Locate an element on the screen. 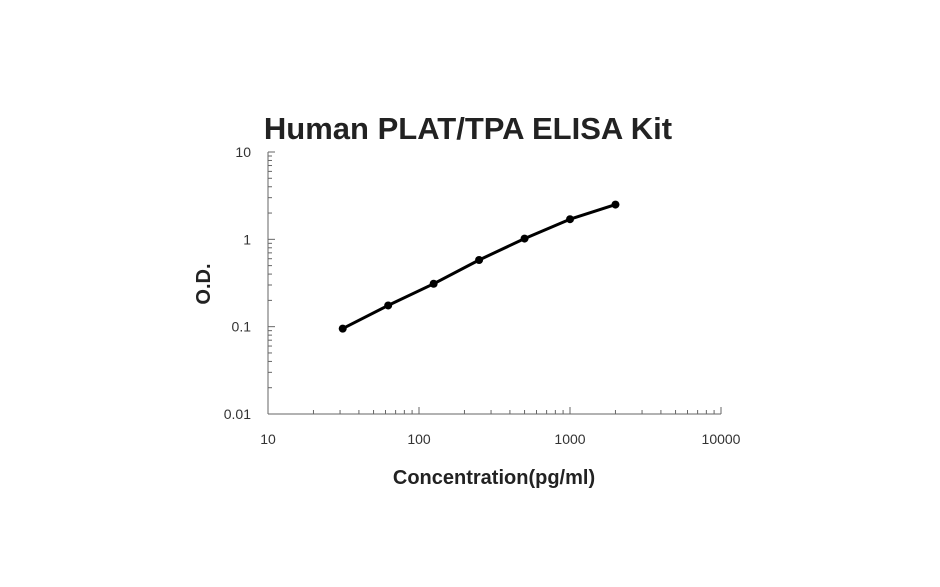 The height and width of the screenshot is (587, 940). x-tick-label: 1000 is located at coordinates (569, 439).